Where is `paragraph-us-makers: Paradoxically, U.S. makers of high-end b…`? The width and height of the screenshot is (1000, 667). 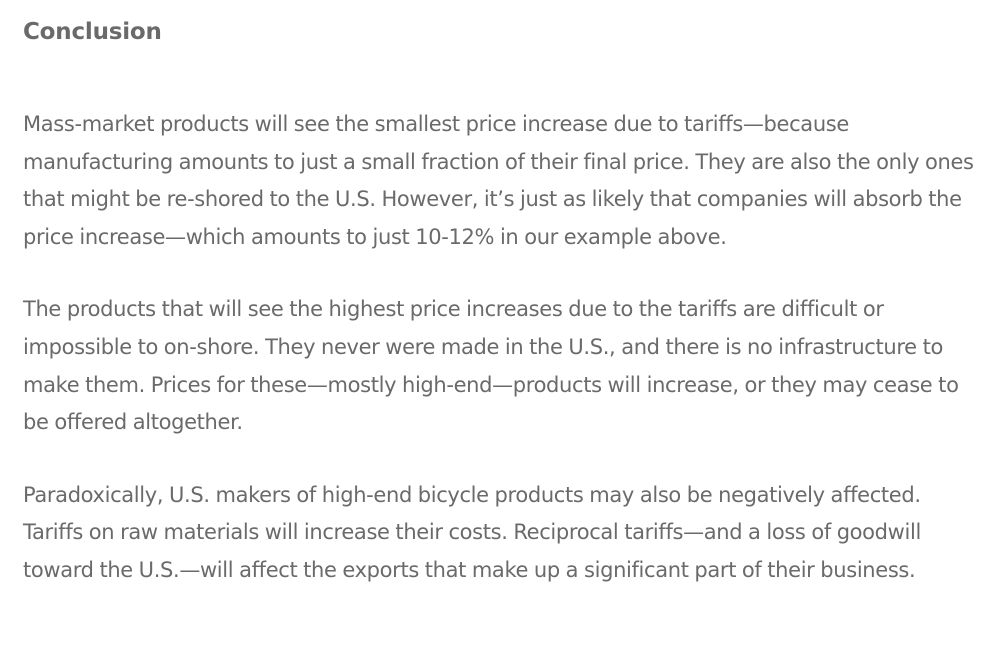
paragraph-us-makers: Paradoxically, U.S. makers of high-end b… is located at coordinates (472, 532).